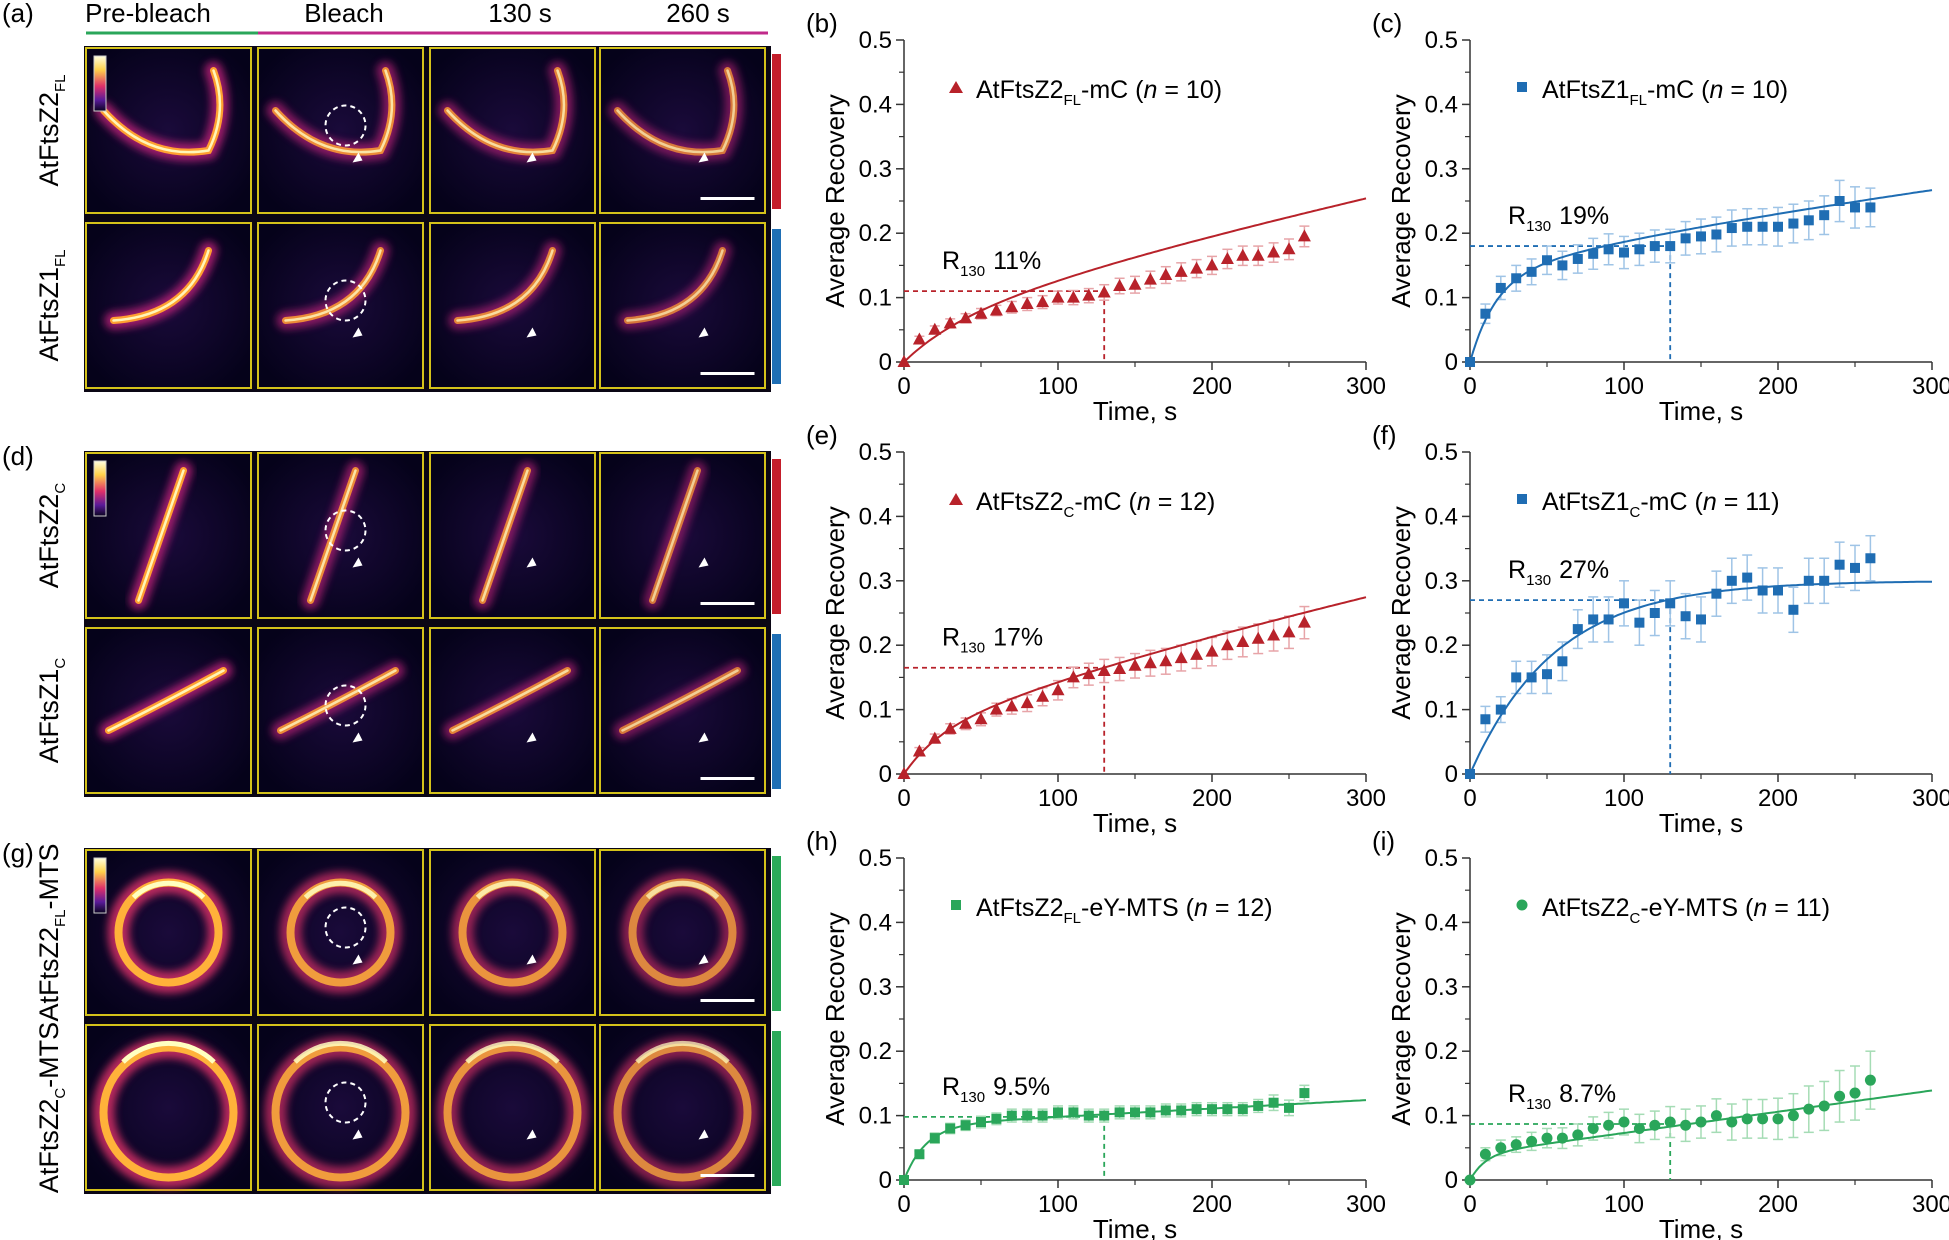 The image size is (1949, 1240). I want to click on fluorescent-ring-bright, so click(168, 890).